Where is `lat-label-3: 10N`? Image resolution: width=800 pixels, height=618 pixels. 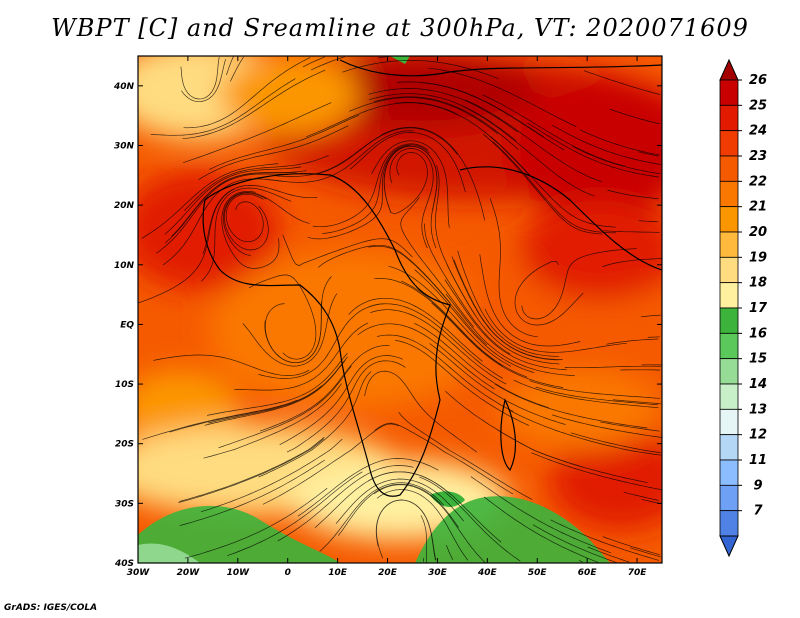
lat-label-3: 10N is located at coordinates (124, 266).